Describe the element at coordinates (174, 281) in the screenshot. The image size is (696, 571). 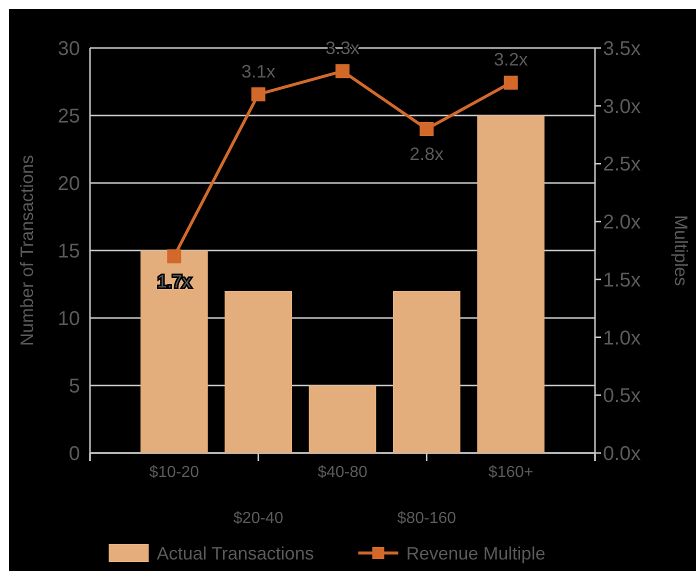
I see `data-label: 1.7x` at that location.